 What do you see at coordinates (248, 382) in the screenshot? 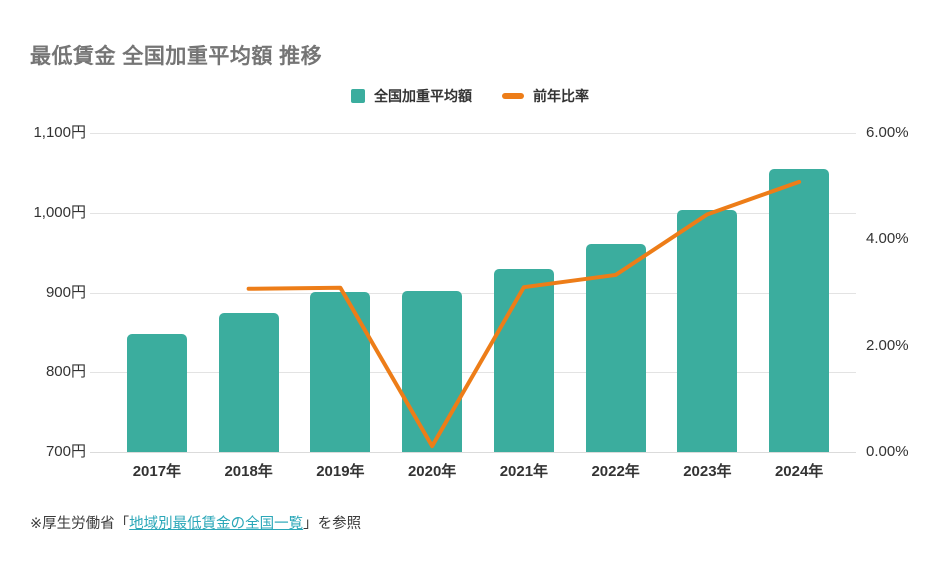
I see `bar-2018年` at bounding box center [248, 382].